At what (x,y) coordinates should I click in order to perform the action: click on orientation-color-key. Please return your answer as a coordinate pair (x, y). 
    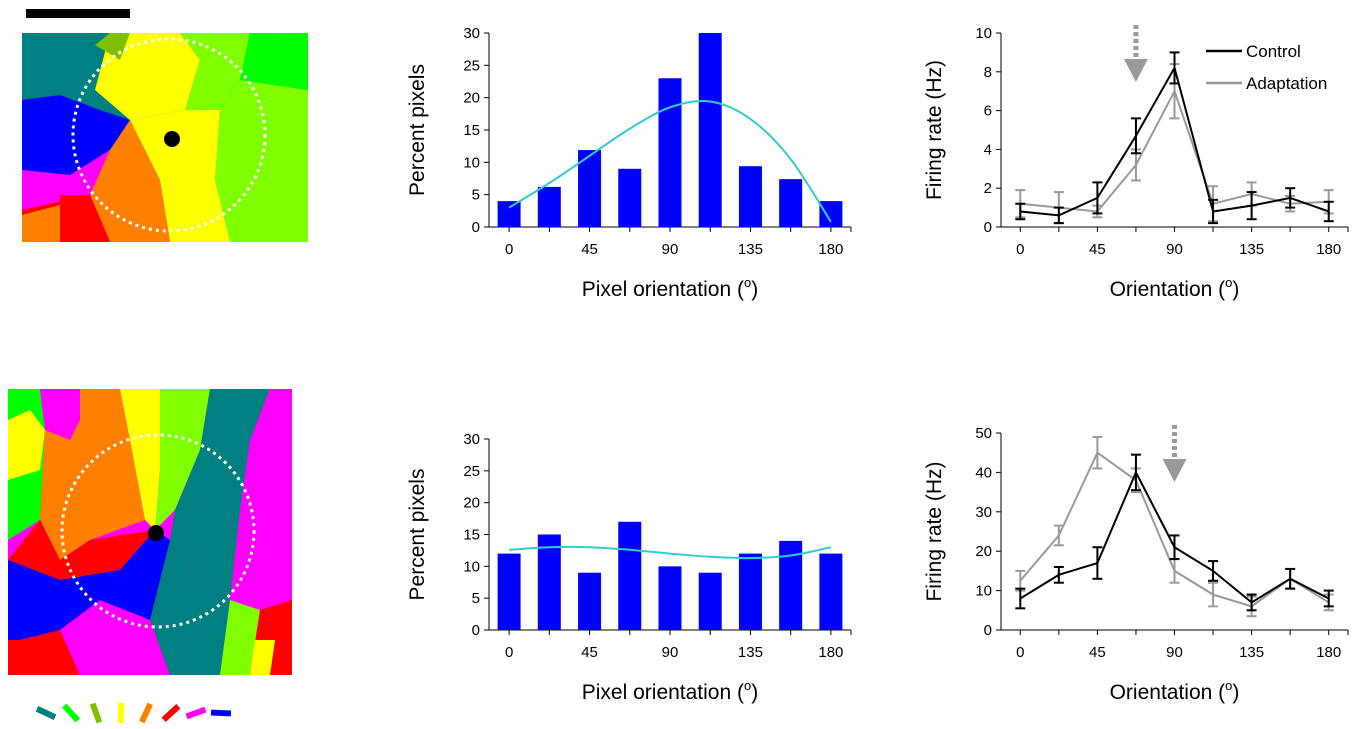
    Looking at the image, I should click on (133, 713).